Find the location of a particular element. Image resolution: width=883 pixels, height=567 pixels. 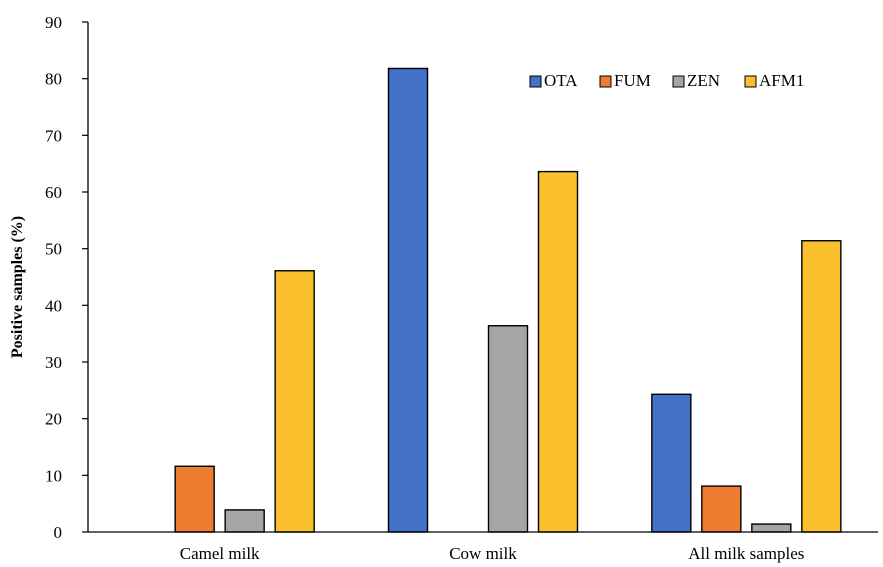

y-tick-label: 40 is located at coordinates (53, 305).